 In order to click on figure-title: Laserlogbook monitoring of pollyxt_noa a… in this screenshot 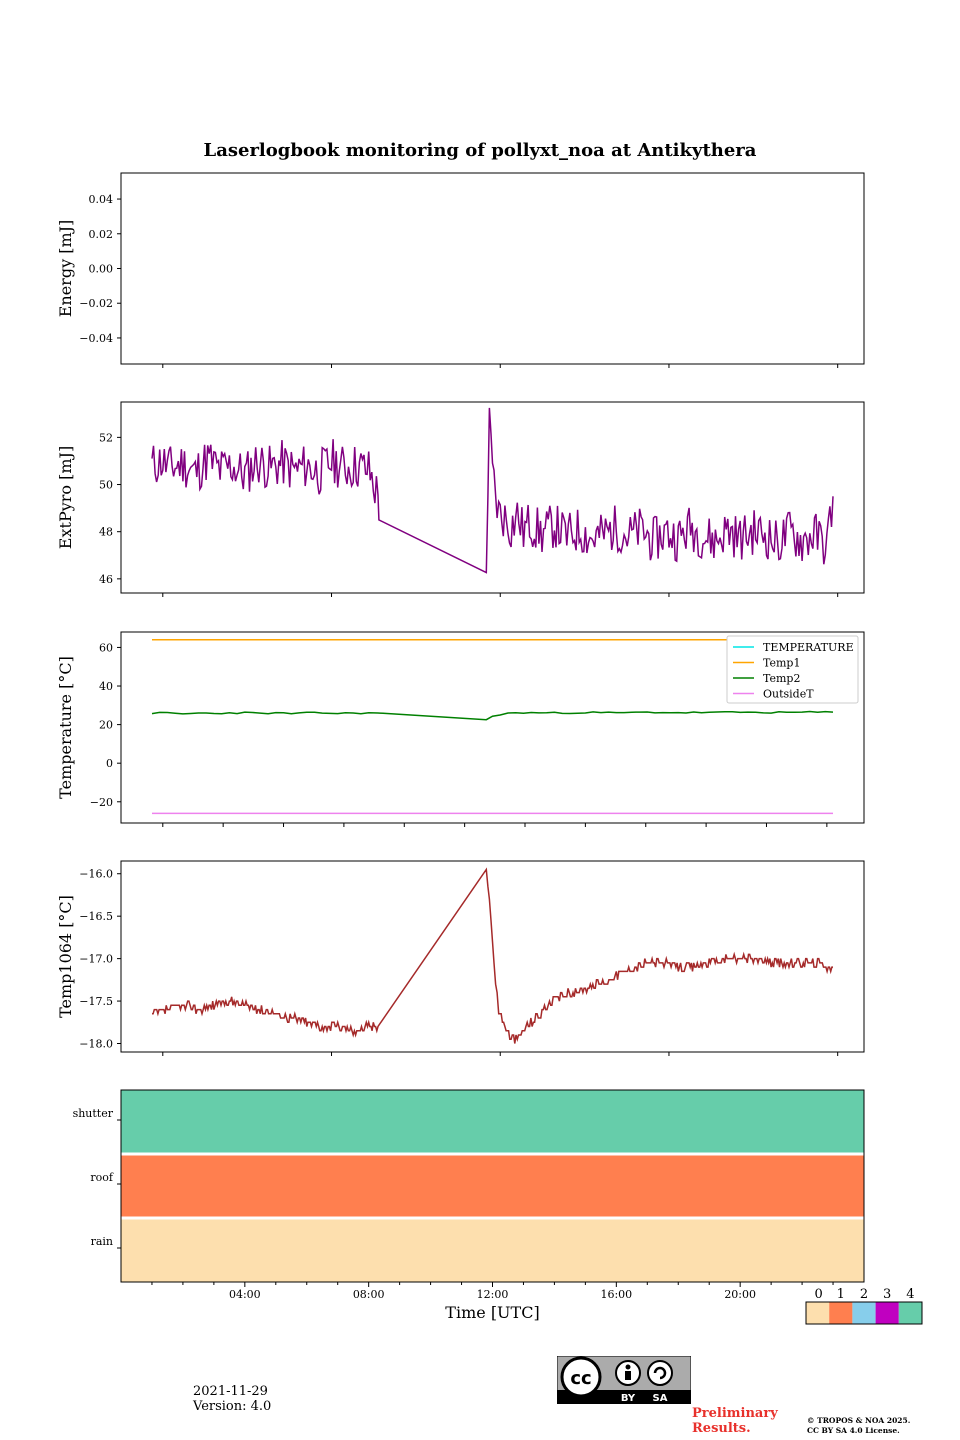, I will do `click(480, 150)`.